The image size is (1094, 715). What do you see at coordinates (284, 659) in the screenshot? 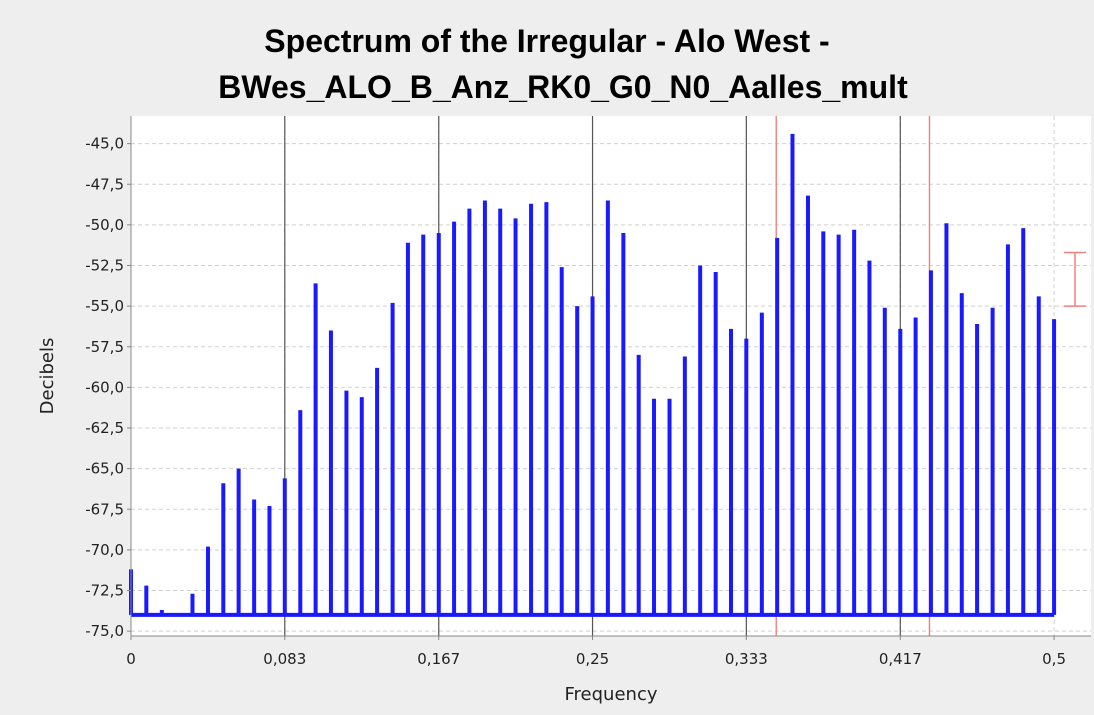
I see `x-tick-label-1: 0,083` at bounding box center [284, 659].